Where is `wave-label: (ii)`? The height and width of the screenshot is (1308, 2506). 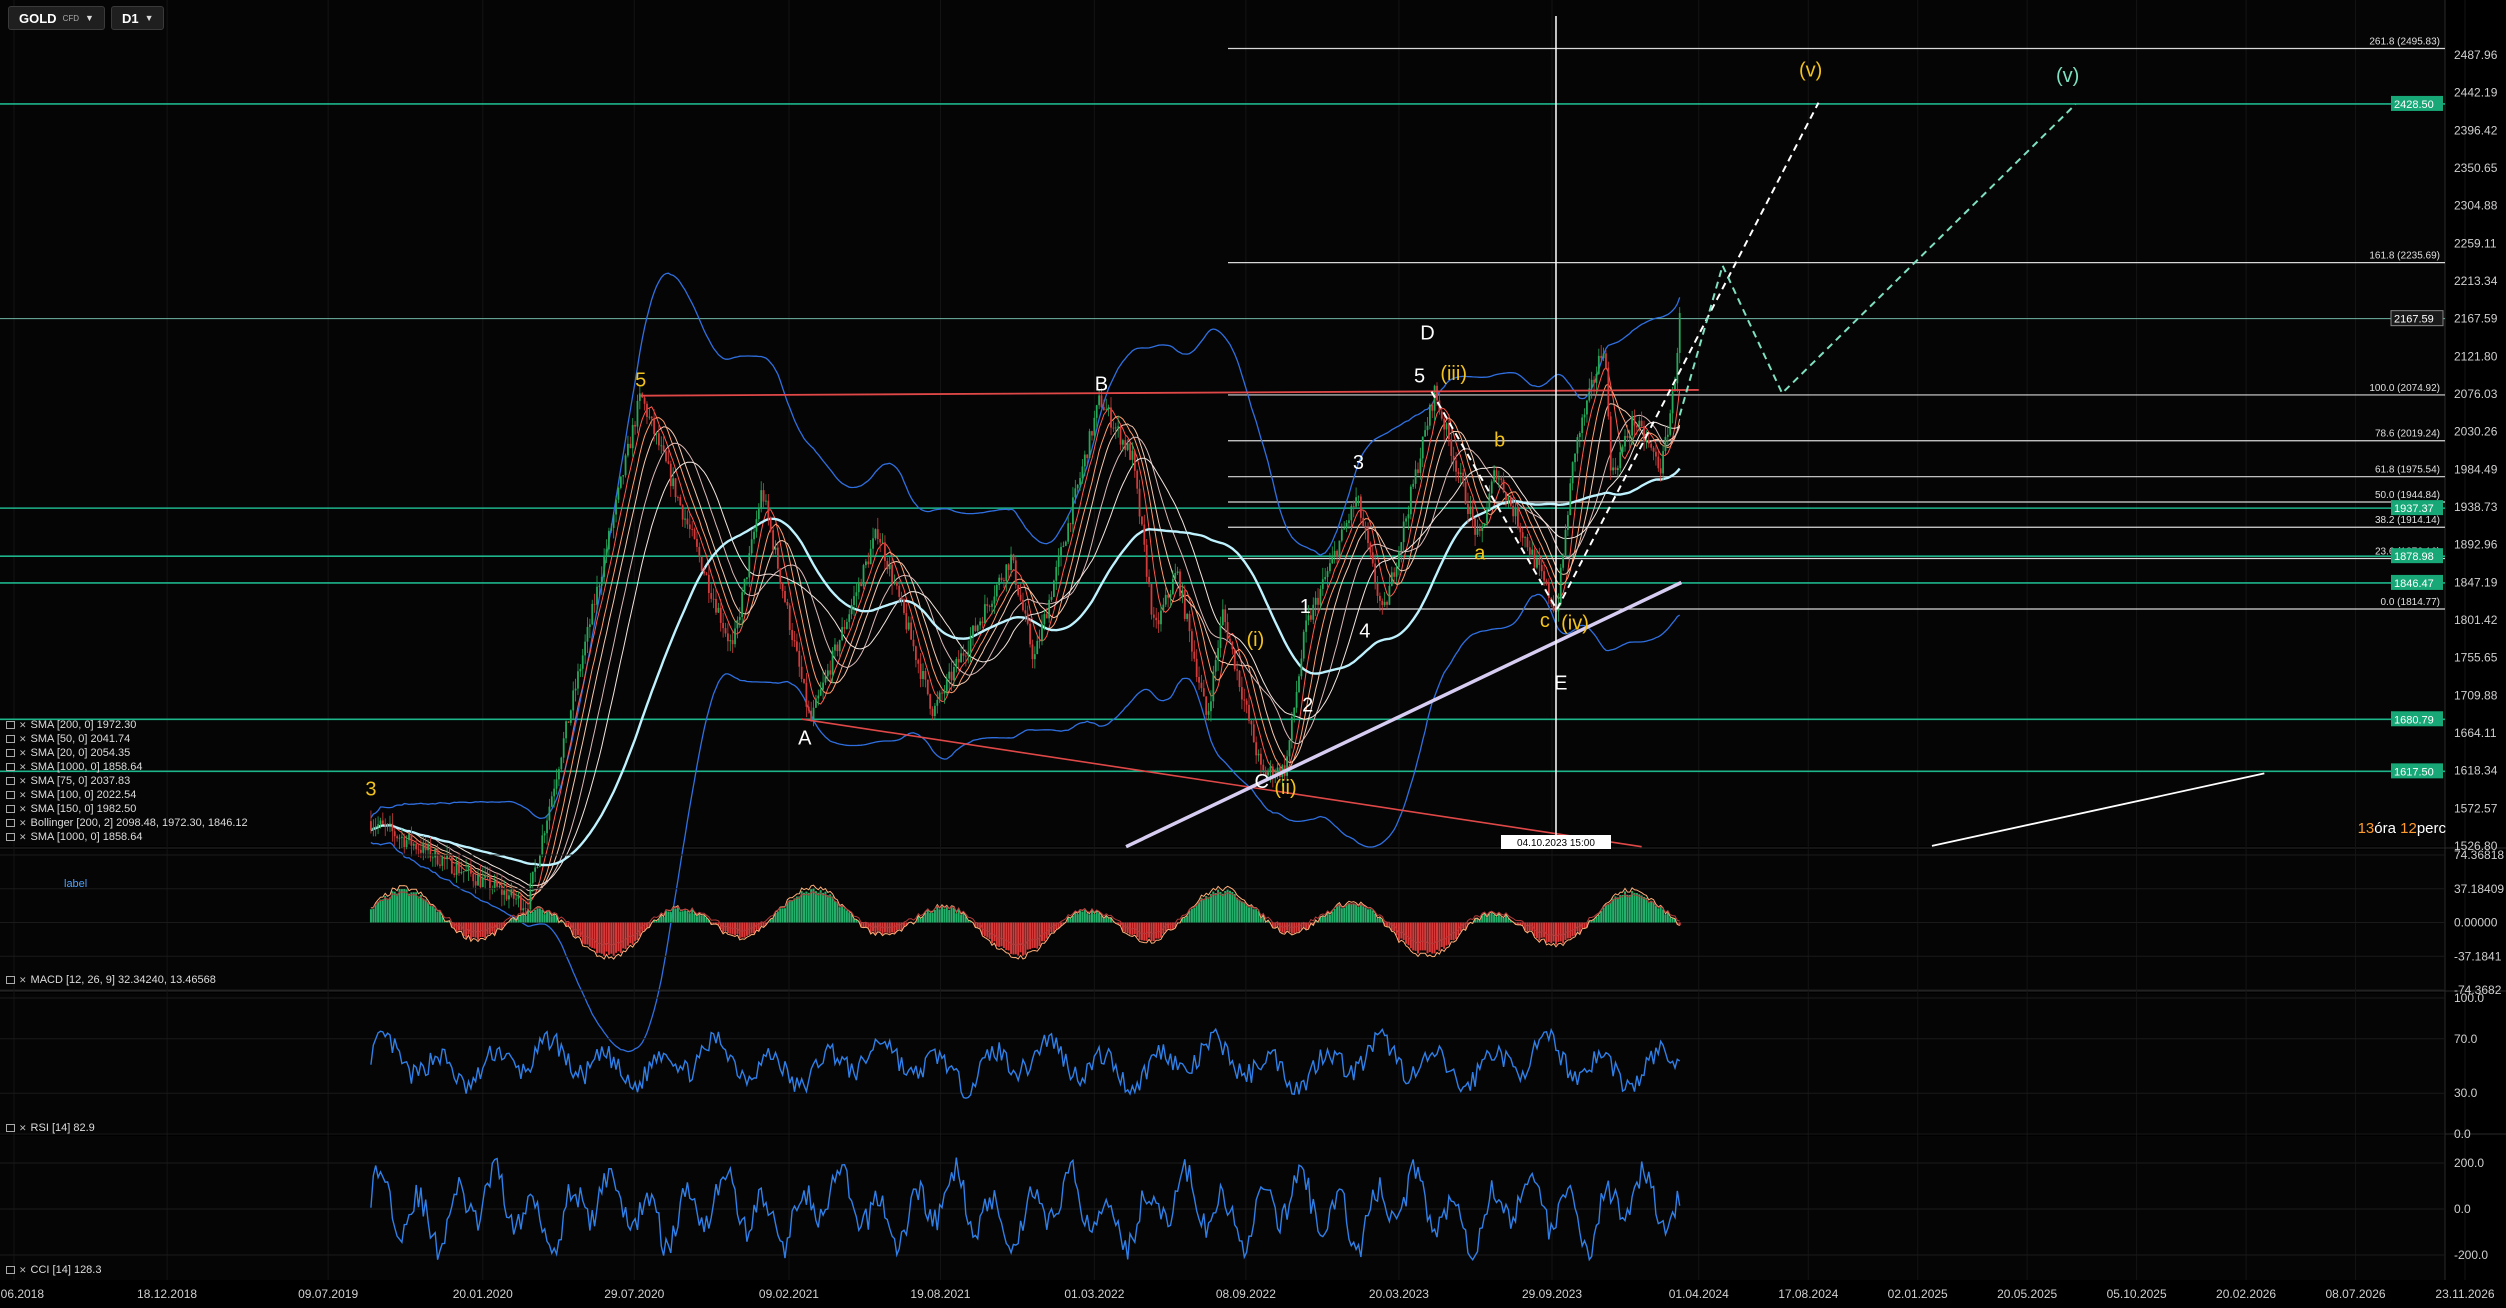
wave-label: (ii) is located at coordinates (1285, 788).